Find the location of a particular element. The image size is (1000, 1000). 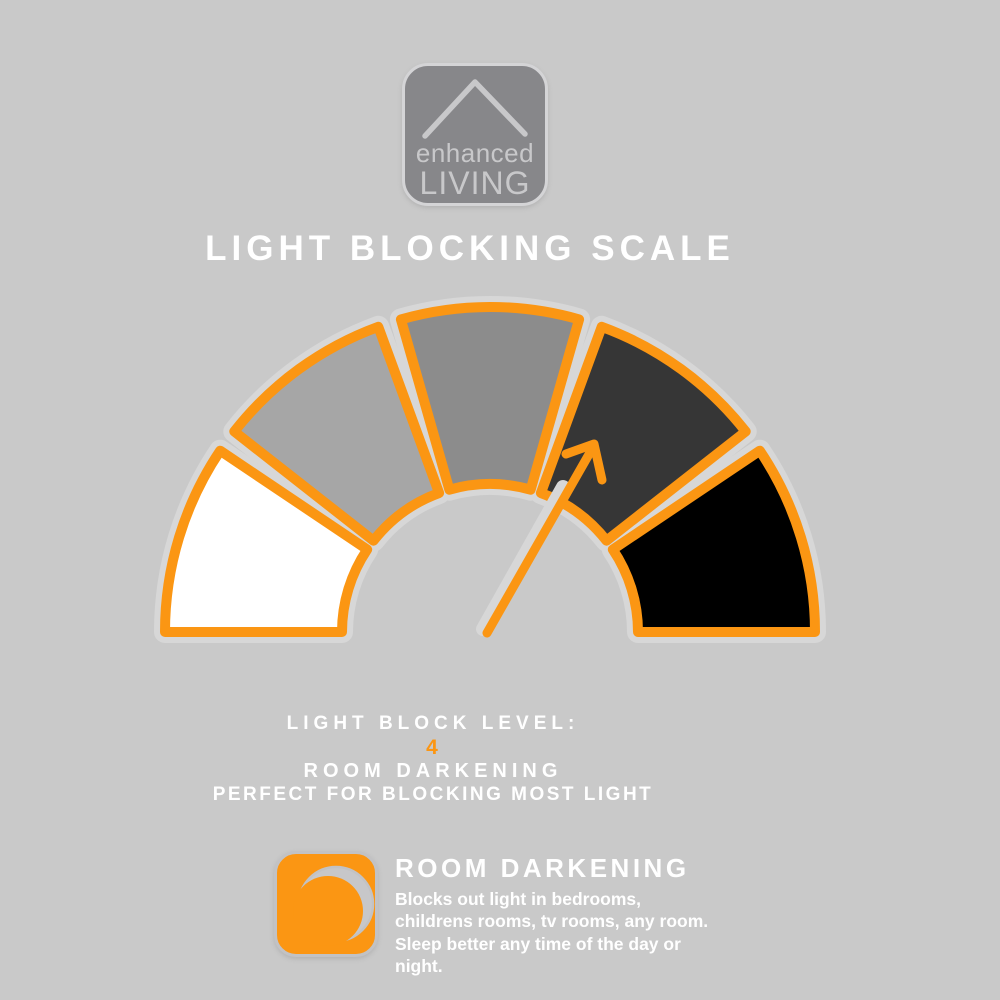

feature-line: Blocks out light in bedrooms, is located at coordinates (518, 899).